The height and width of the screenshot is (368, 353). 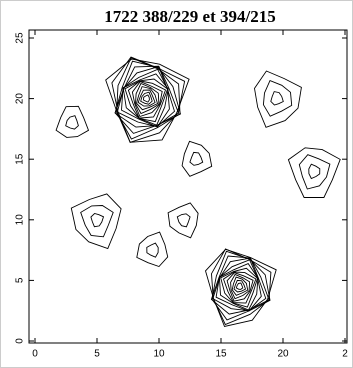 I want to click on y-tick-label: 15, so click(x=20, y=159).